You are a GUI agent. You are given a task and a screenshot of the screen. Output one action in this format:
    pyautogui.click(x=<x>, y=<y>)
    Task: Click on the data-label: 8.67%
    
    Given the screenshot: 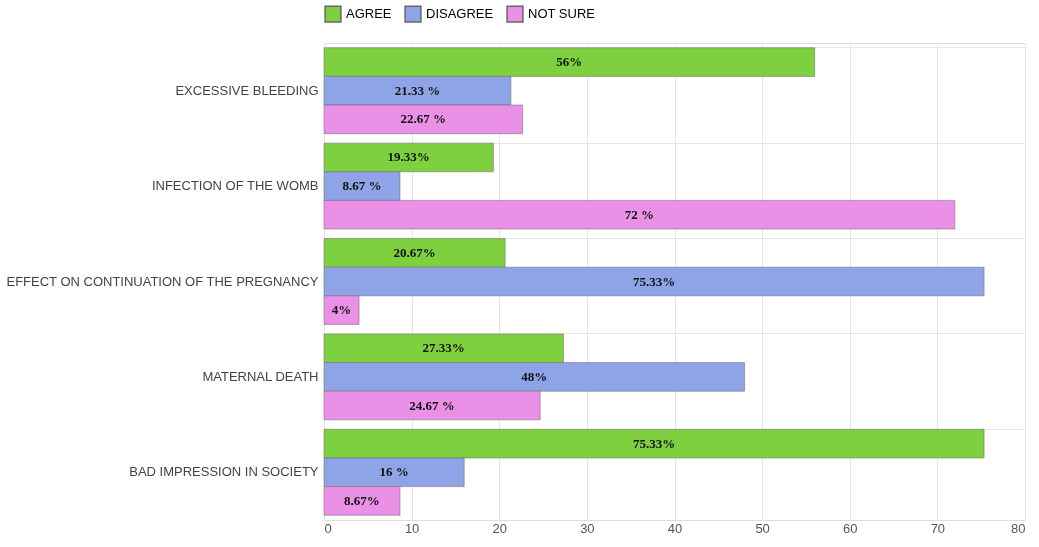 What is the action you would take?
    pyautogui.click(x=362, y=500)
    